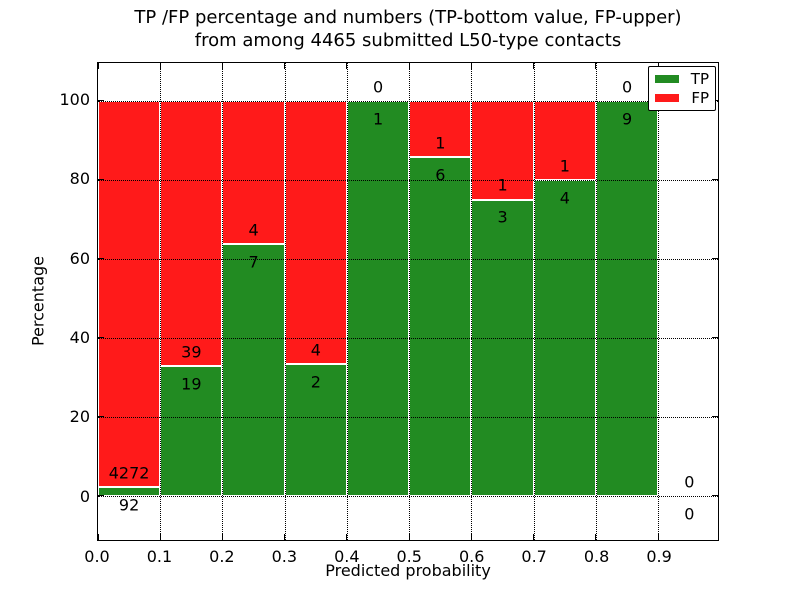 This screenshot has height=600, width=800. What do you see at coordinates (378, 119) in the screenshot?
I see `annotation-tp-count: 1` at bounding box center [378, 119].